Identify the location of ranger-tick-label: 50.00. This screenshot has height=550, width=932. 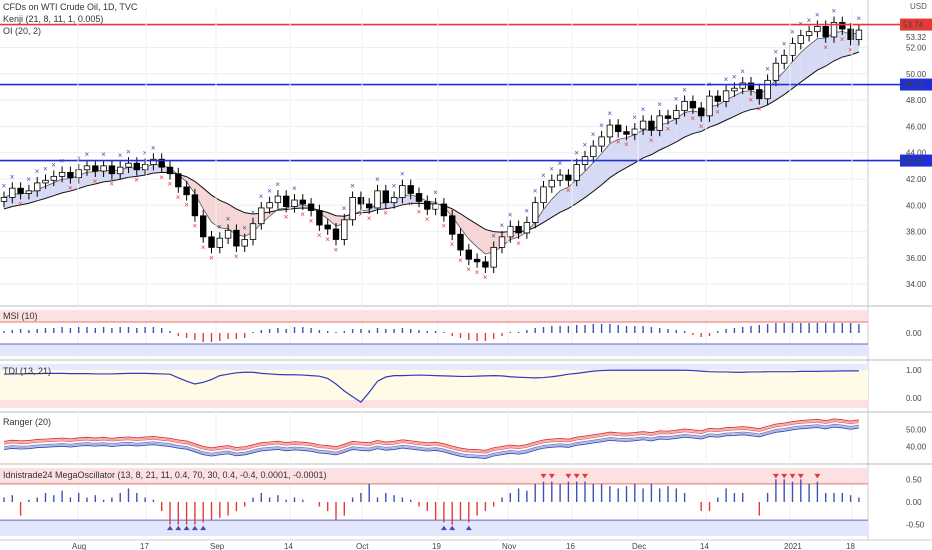
(916, 430).